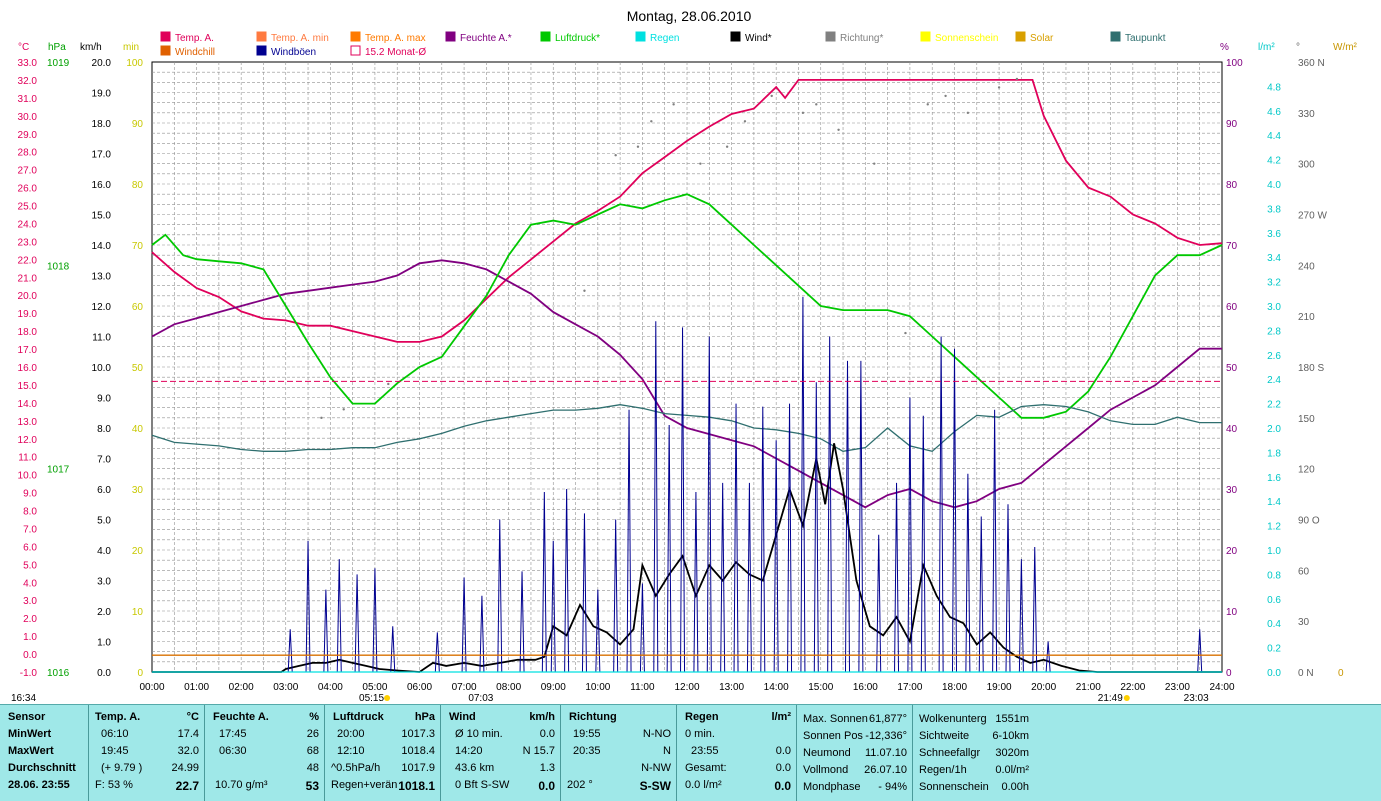 The width and height of the screenshot is (1381, 801). What do you see at coordinates (826, 770) in the screenshot?
I see `full-moon-label: Vollmond` at bounding box center [826, 770].